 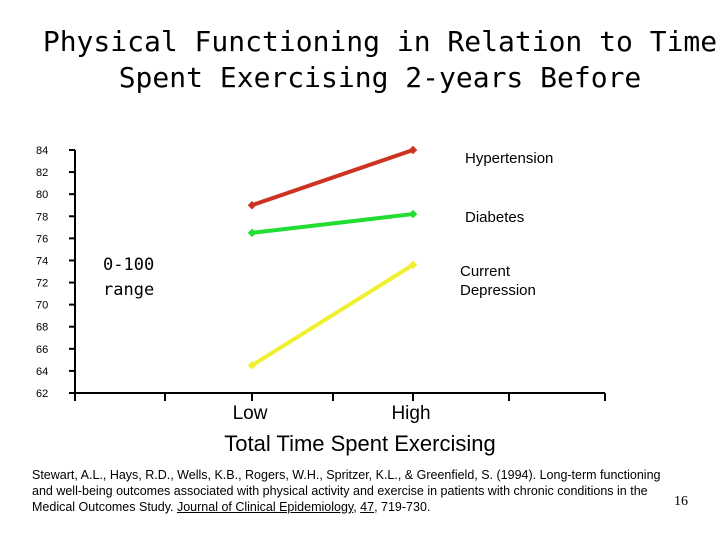 What do you see at coordinates (42, 372) in the screenshot?
I see `y-tick-label: 64` at bounding box center [42, 372].